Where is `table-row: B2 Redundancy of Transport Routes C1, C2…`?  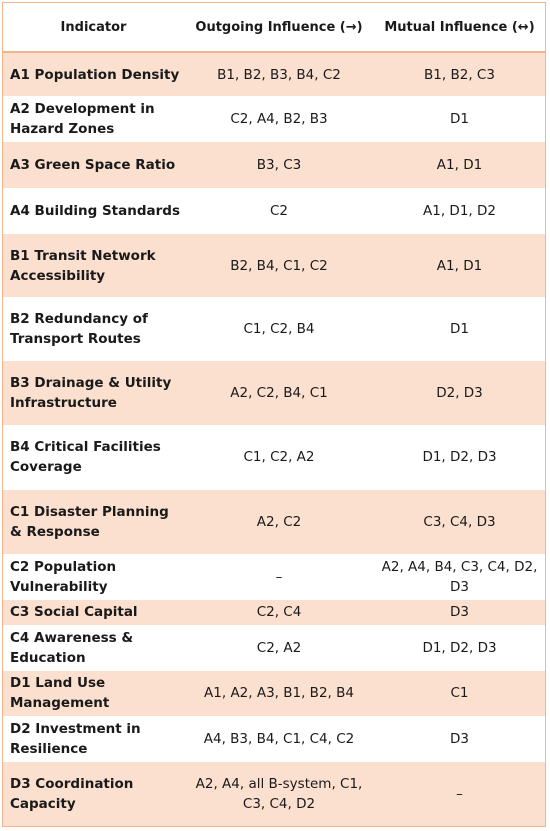 table-row: B2 Redundancy of Transport Routes C1, C2… is located at coordinates (274, 329).